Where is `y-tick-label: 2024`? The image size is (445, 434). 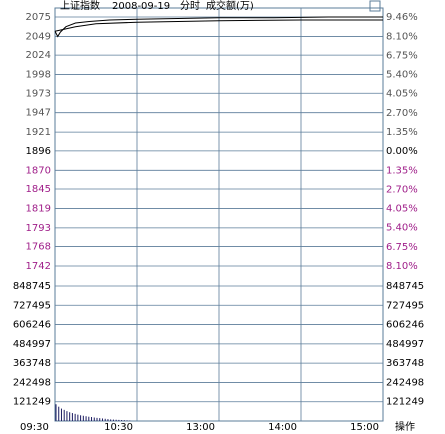 y-tick-label: 2024 is located at coordinates (38, 55).